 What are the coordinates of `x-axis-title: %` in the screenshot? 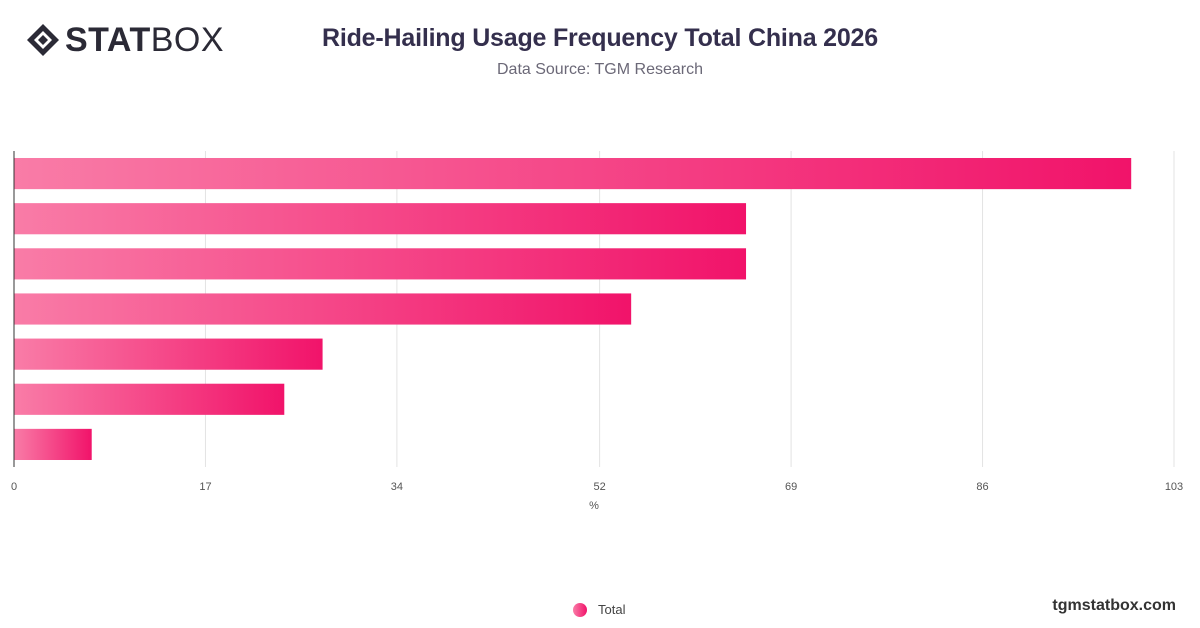 It's located at (594, 506).